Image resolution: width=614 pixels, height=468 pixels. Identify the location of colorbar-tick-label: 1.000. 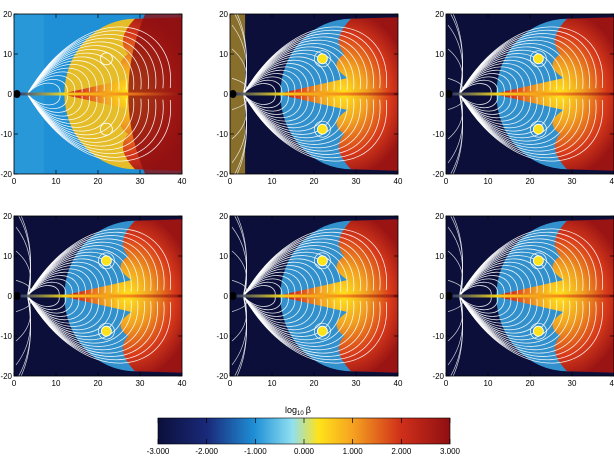
(353, 451).